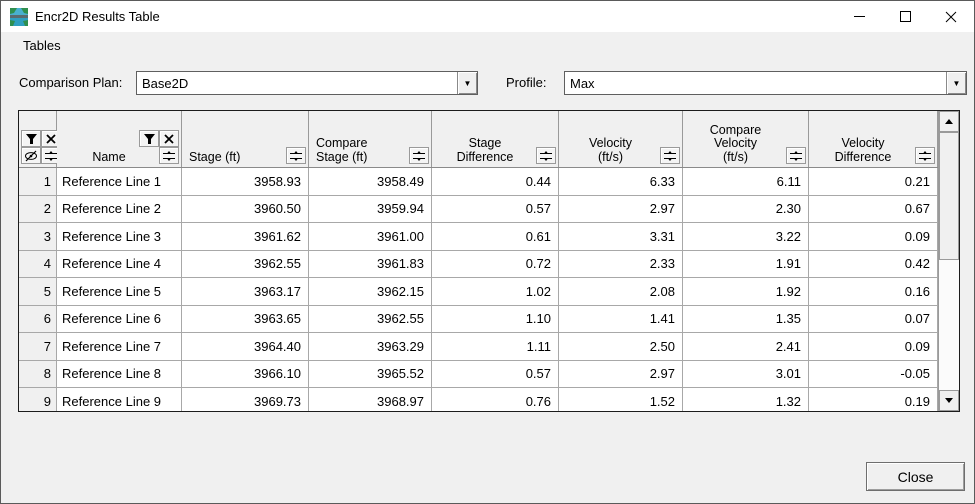 This screenshot has width=975, height=504. What do you see at coordinates (119, 374) in the screenshot?
I see `name-cell: Reference Line 8` at bounding box center [119, 374].